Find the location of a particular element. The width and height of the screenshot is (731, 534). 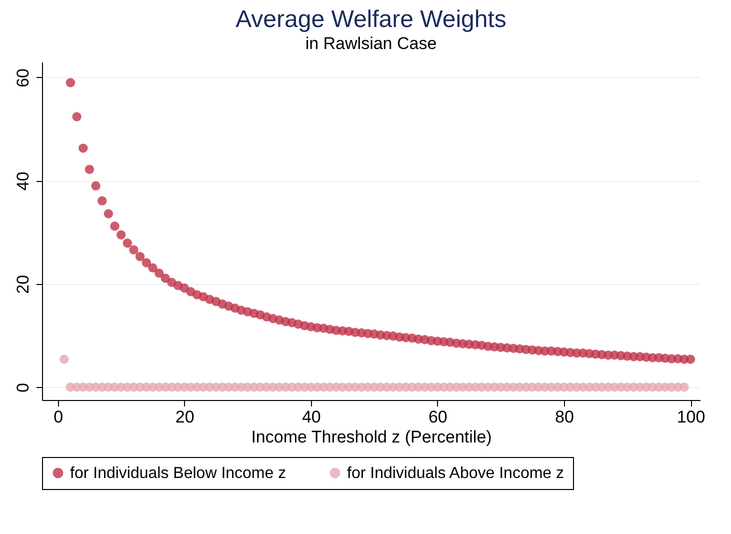

chart-subtitle: in Rawlsian Case is located at coordinates (371, 43).